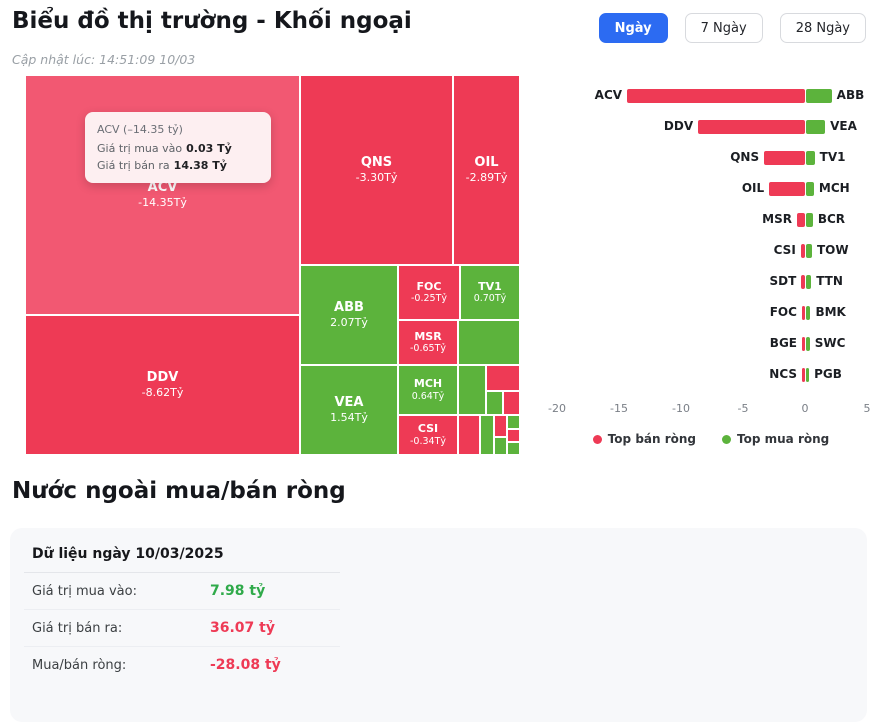  I want to click on legend-item-sell: Top bán ròng, so click(644, 439).